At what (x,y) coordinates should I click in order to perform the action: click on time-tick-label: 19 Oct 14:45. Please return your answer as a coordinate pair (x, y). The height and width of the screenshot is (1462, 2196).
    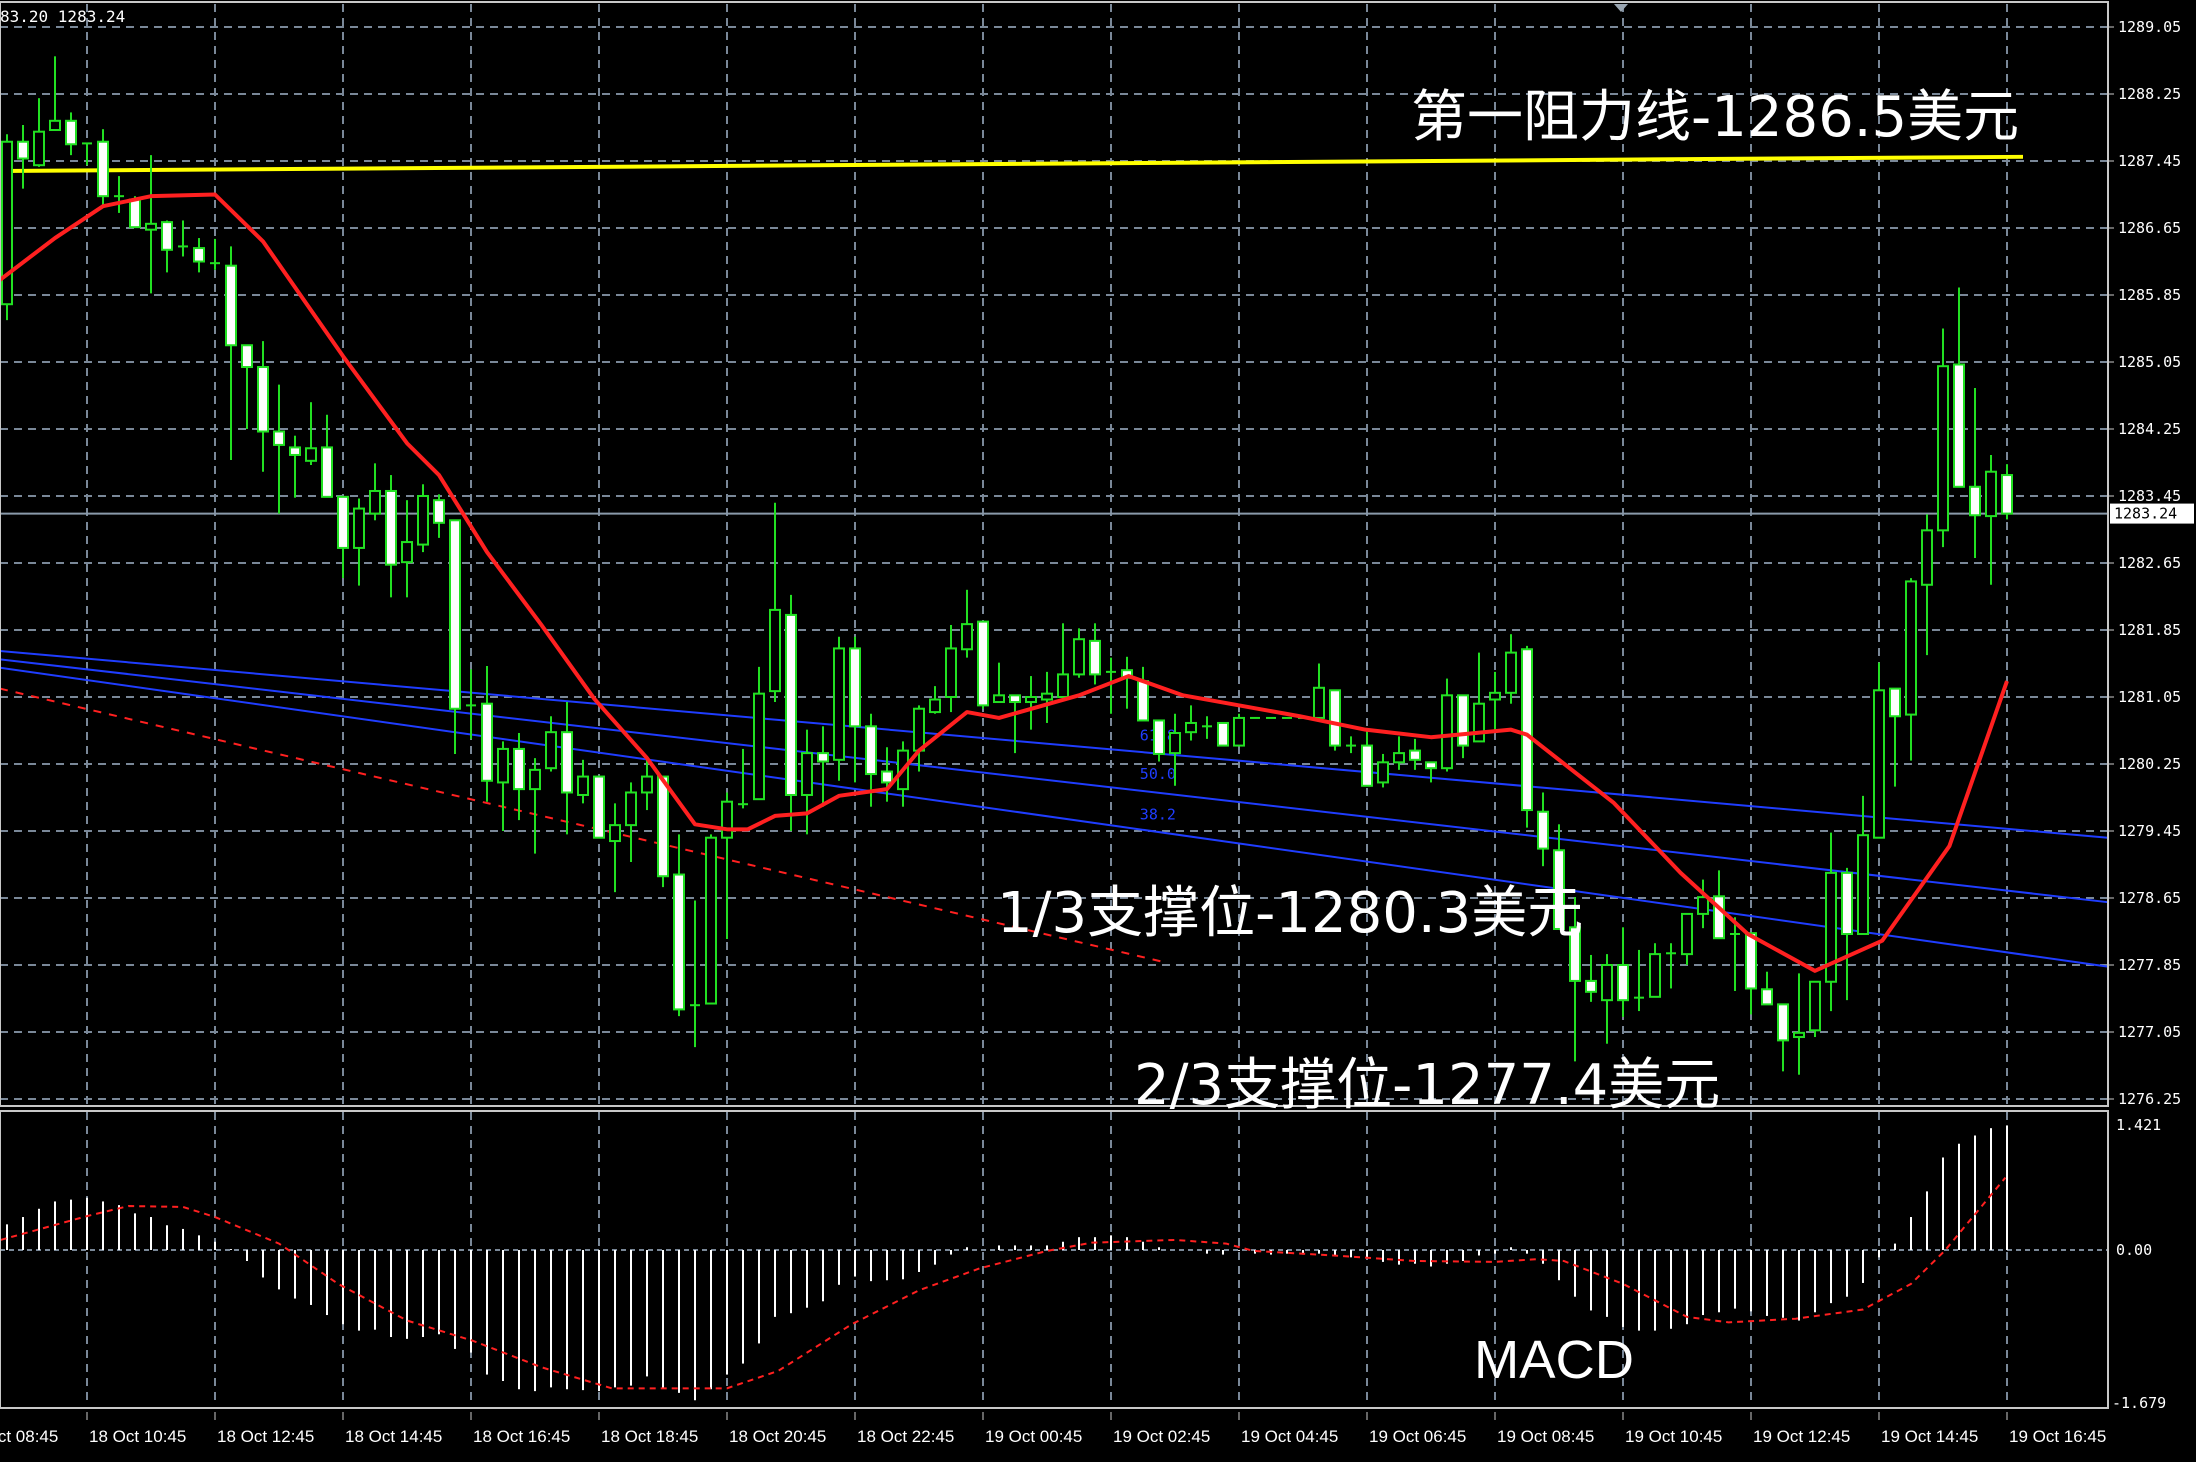
    Looking at the image, I should click on (1929, 1436).